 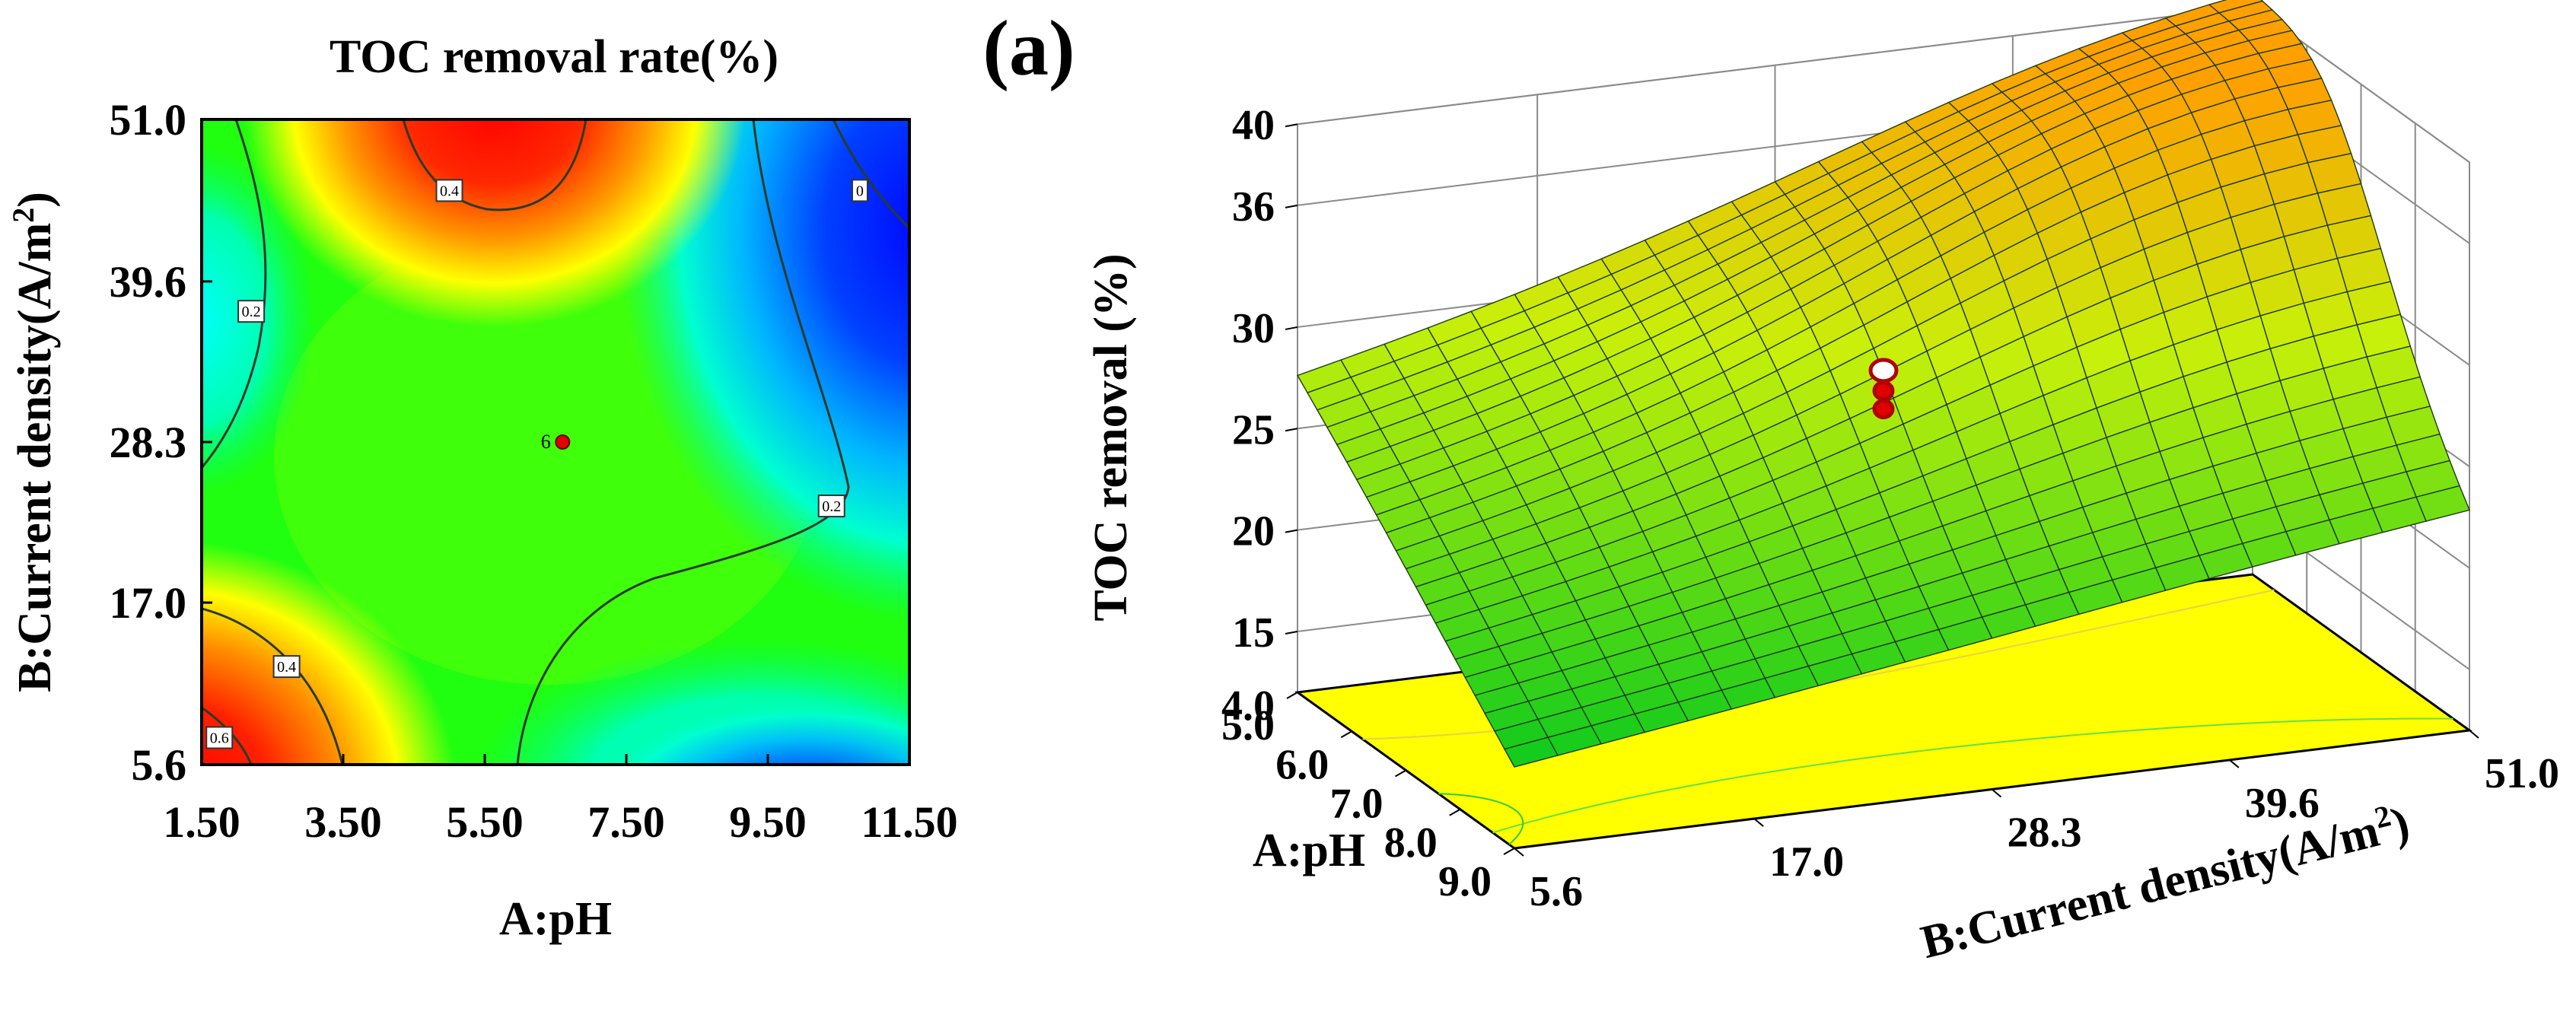 I want to click on surface-z-tick-label: 20, so click(x=1253, y=531).